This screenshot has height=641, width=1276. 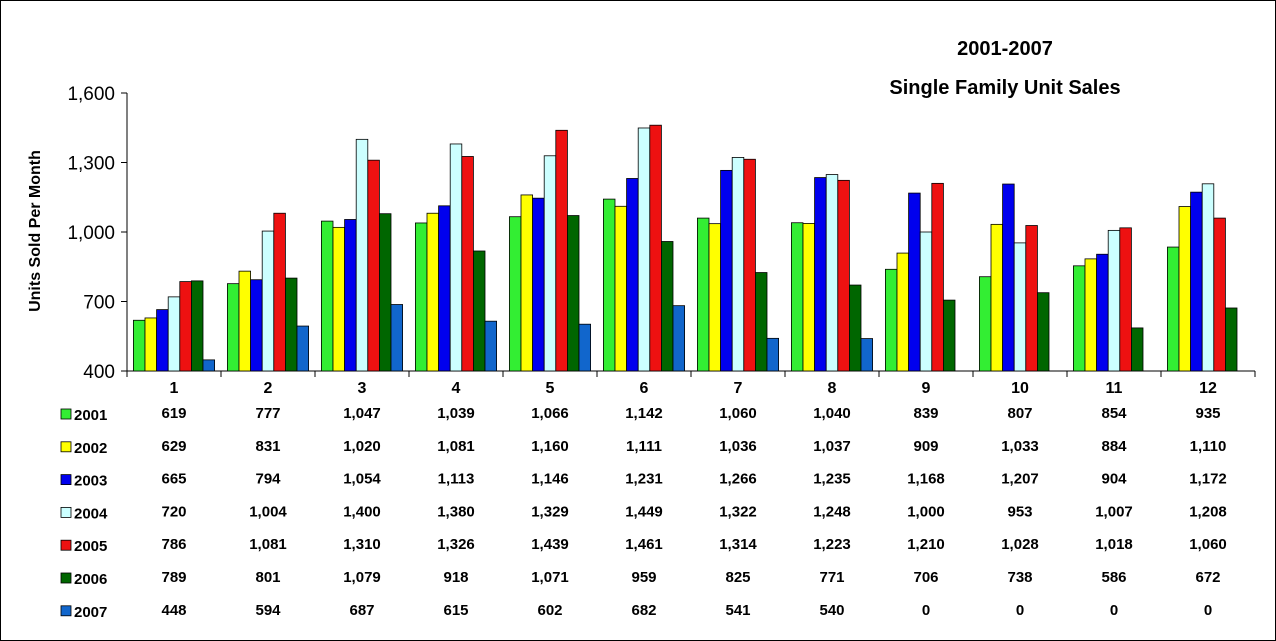 What do you see at coordinates (832, 511) in the screenshot?
I see `table-cell: 1,248` at bounding box center [832, 511].